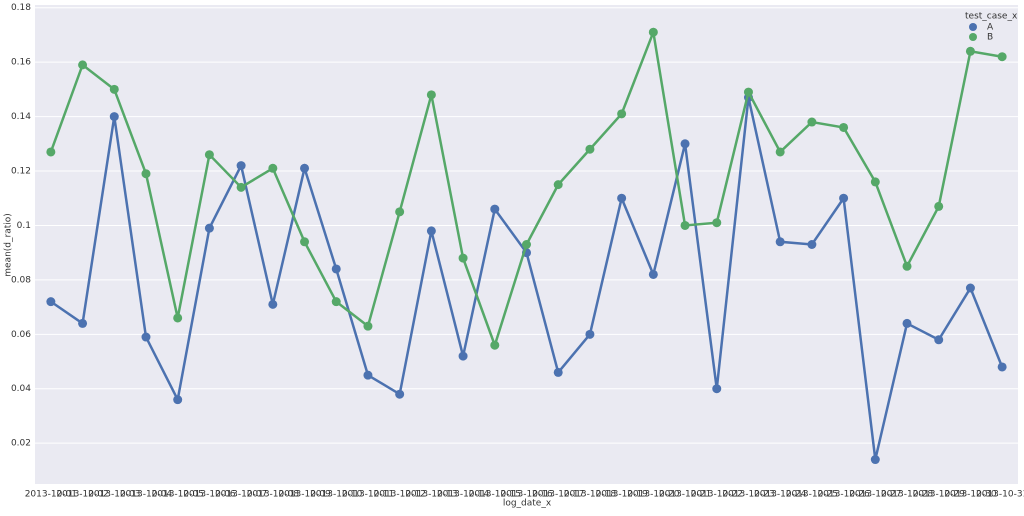 This screenshot has width=1024, height=516. I want to click on x-tick-label: 2013-10-14, so click(463, 495).